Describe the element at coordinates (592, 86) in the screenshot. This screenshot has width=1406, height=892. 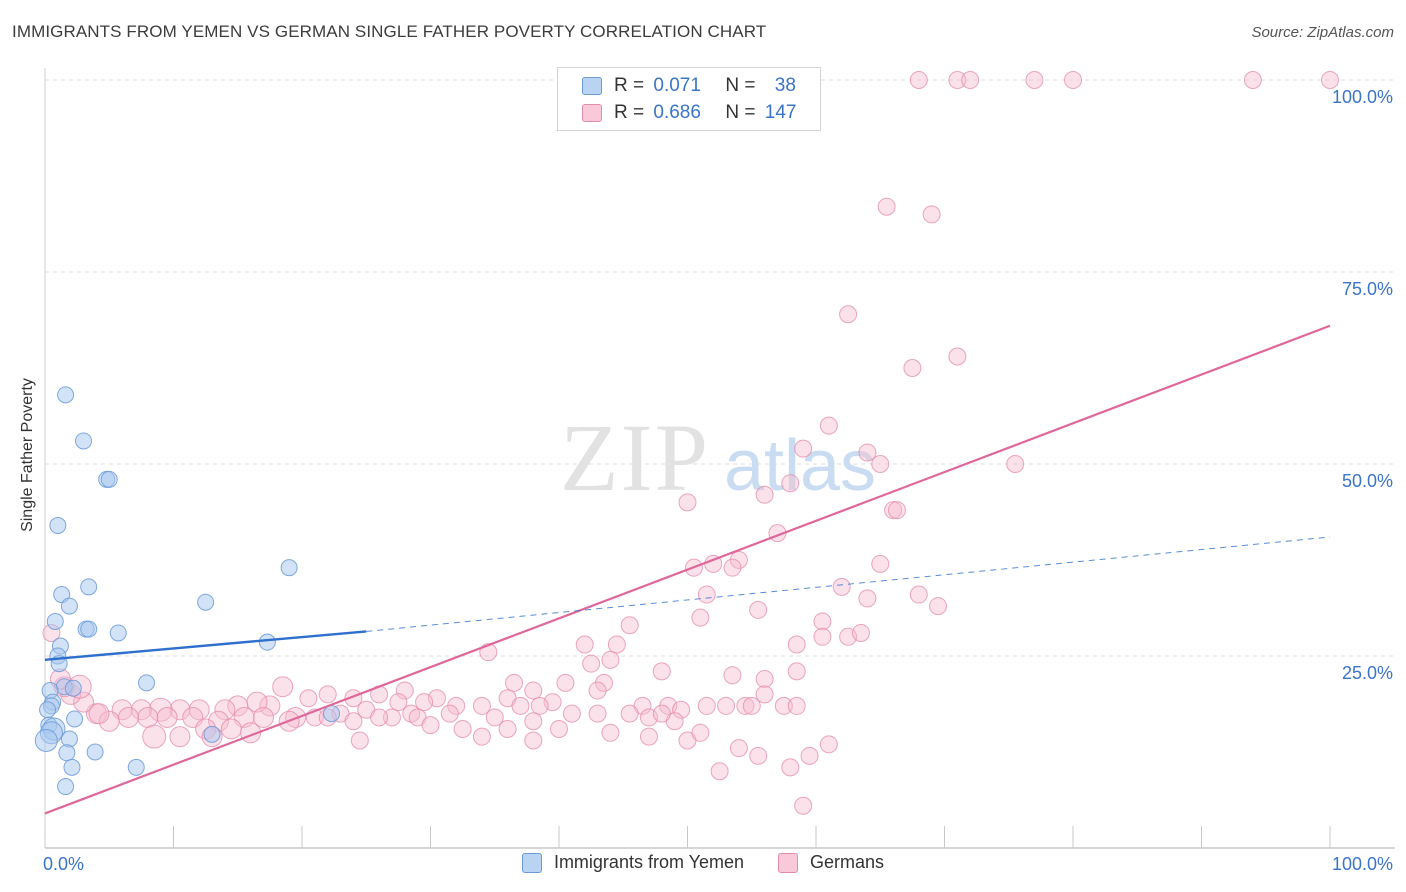
I see `legend-swatch-yemen` at that location.